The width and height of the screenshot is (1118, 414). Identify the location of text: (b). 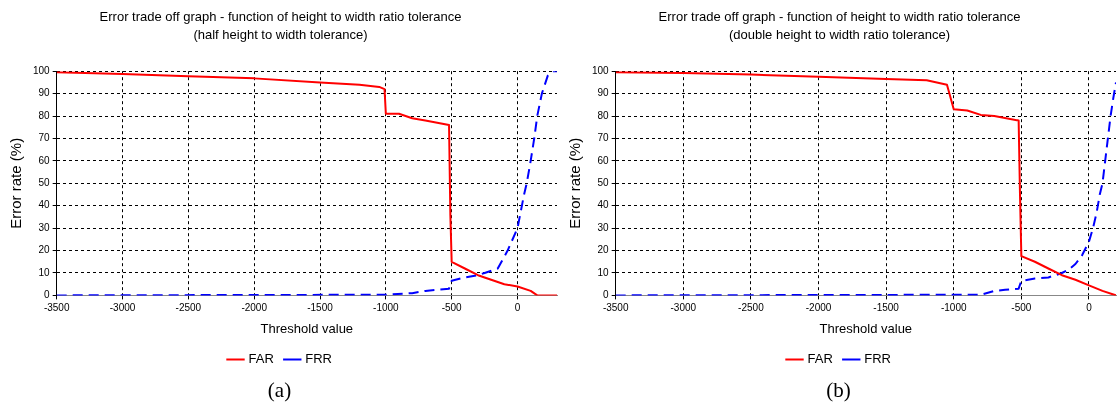
(838, 390).